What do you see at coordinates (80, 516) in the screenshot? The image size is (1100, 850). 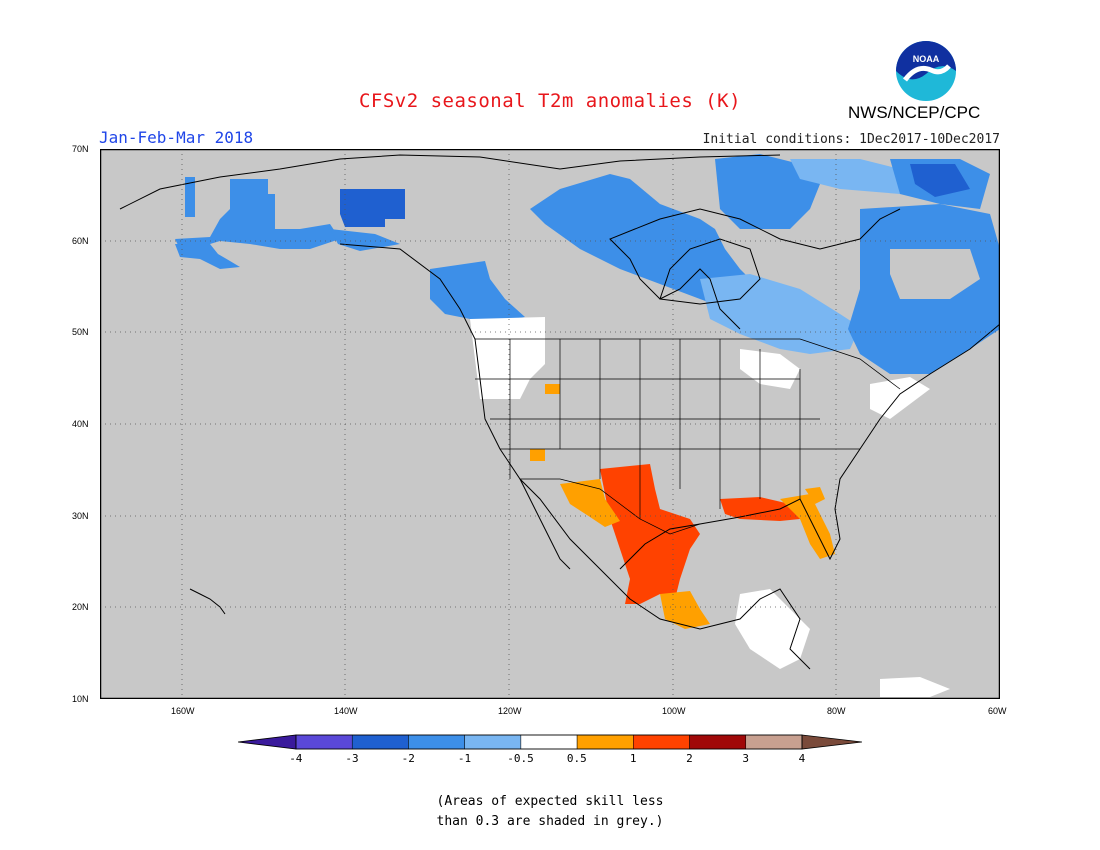 I see `lat-label-30n: 30N` at bounding box center [80, 516].